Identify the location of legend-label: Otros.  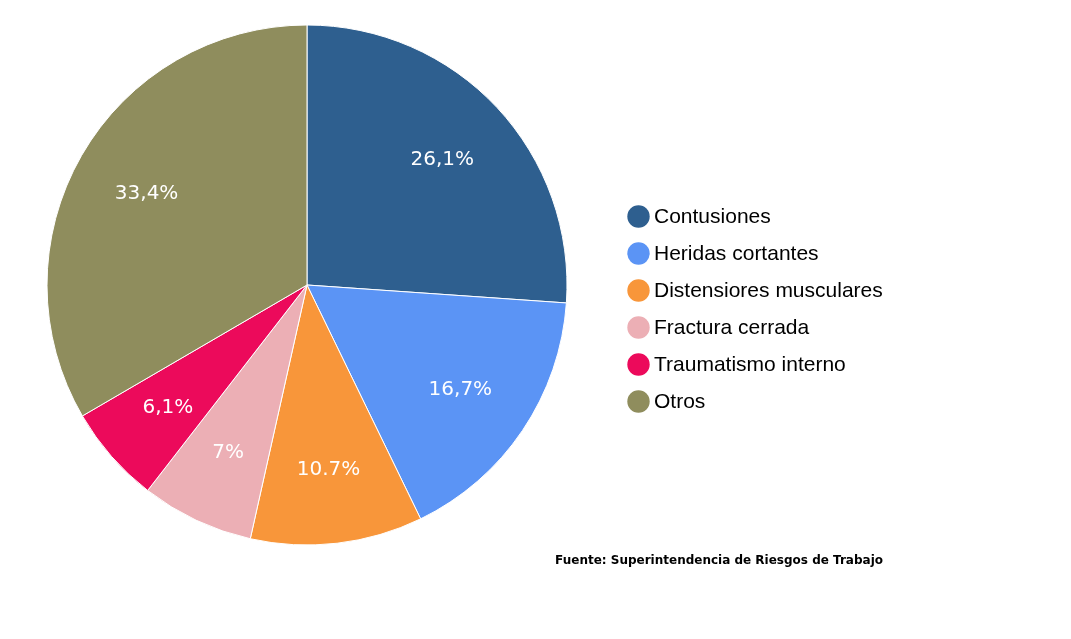
(680, 400).